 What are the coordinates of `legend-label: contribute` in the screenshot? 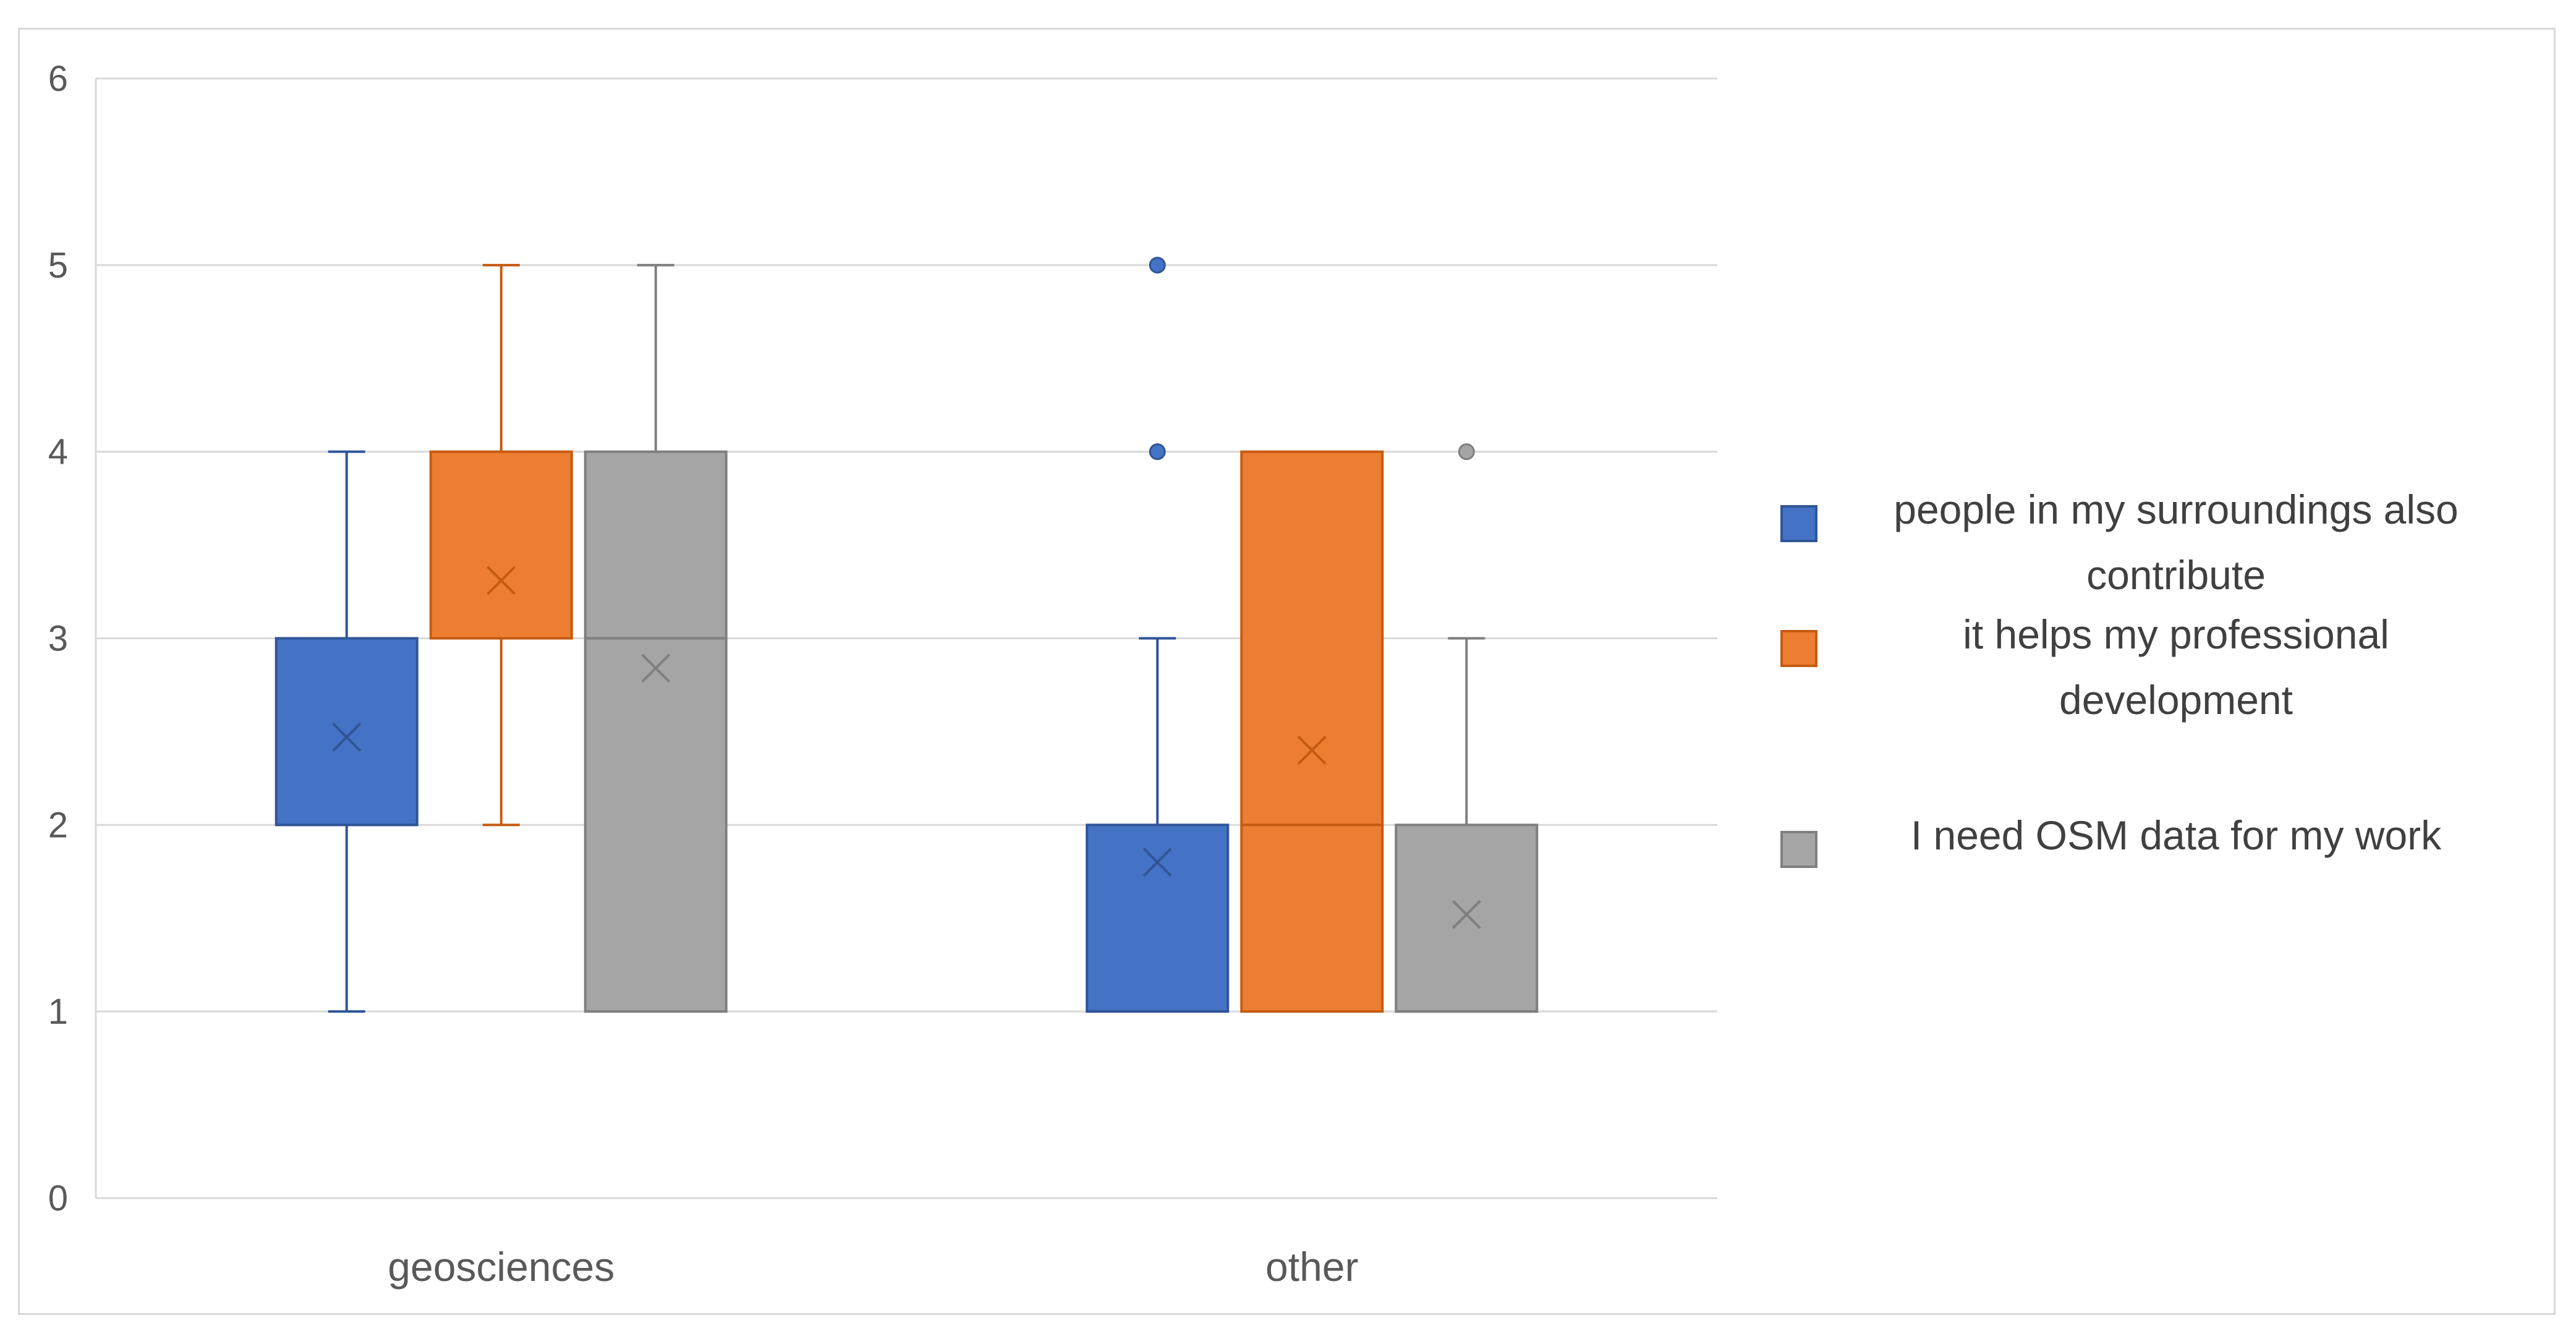 It's located at (2176, 575).